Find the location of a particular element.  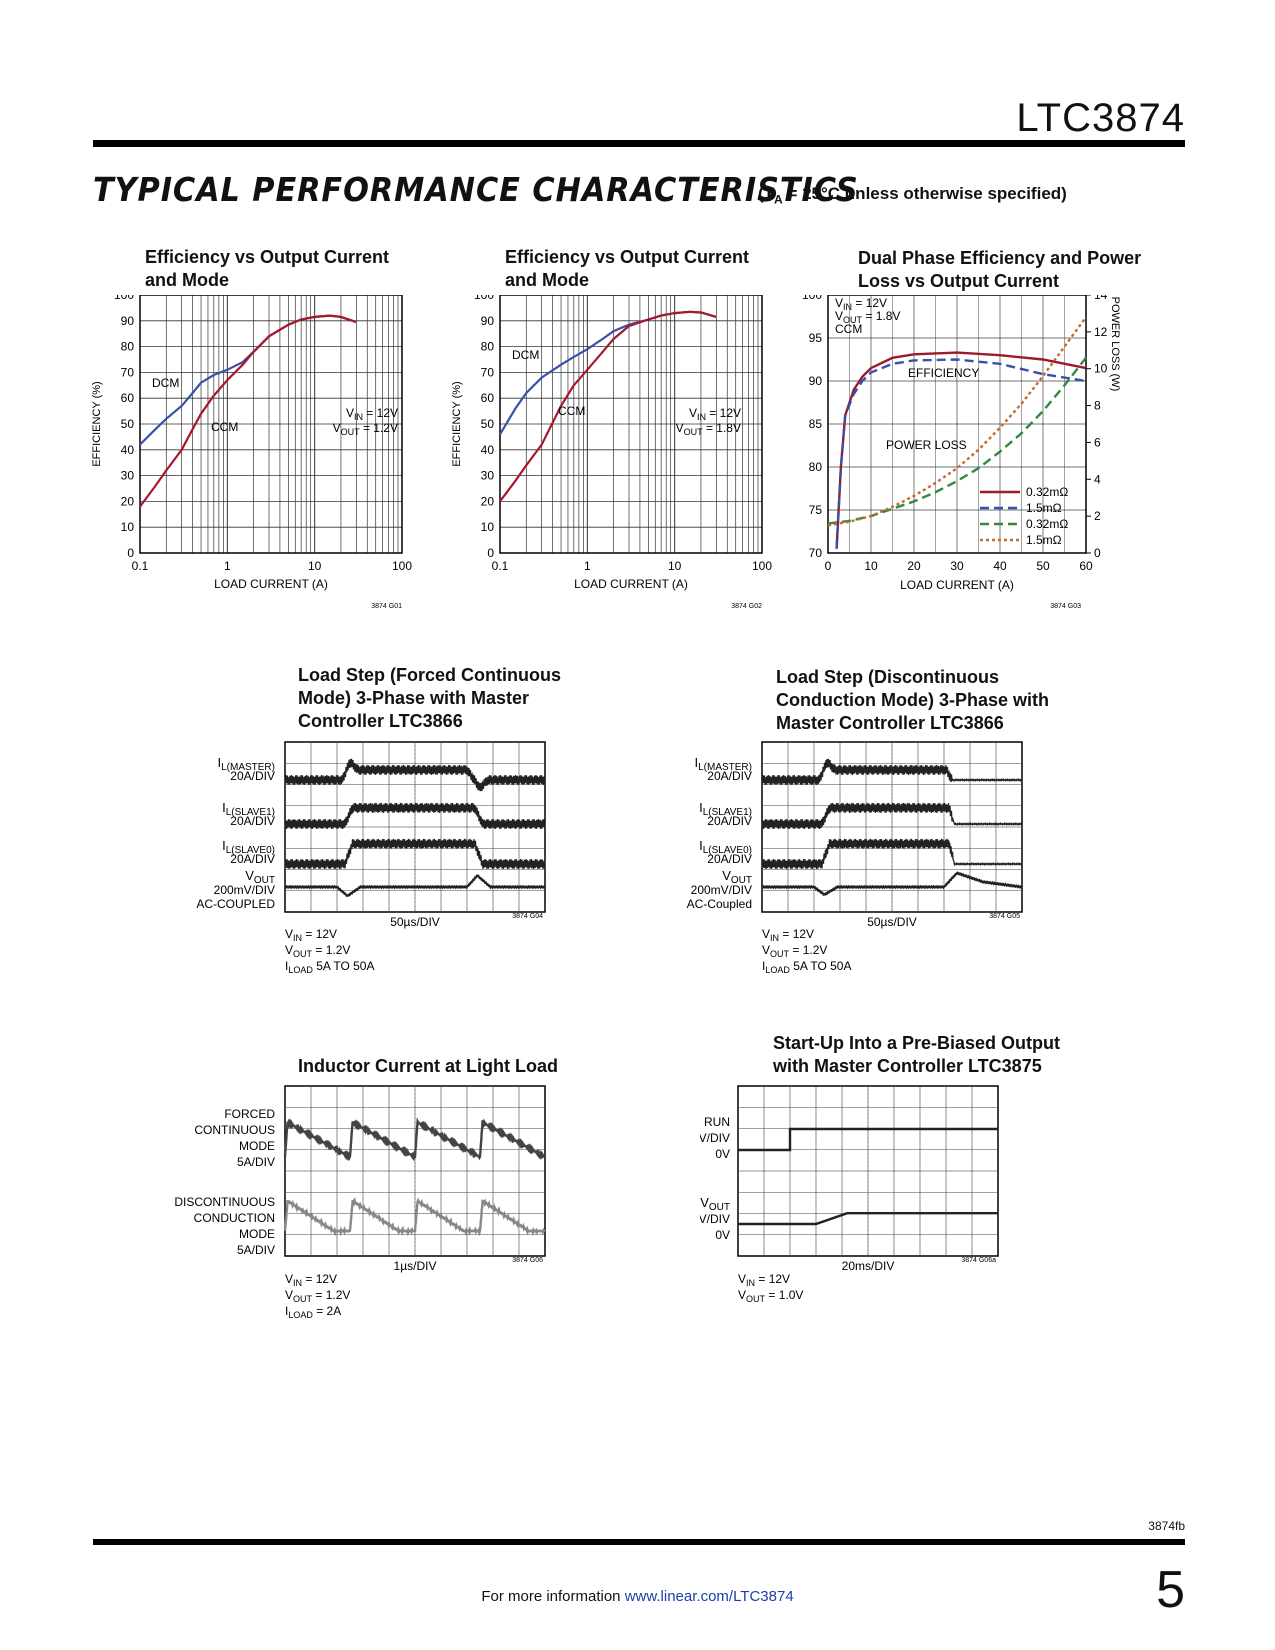

time-scale-label: 20ms/DIV is located at coordinates (868, 1266).